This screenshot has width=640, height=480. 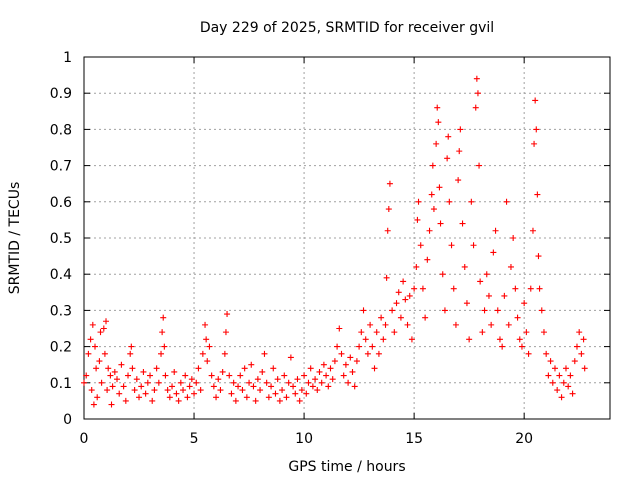 I want to click on y-tick-label: 0.2, so click(x=61, y=348).